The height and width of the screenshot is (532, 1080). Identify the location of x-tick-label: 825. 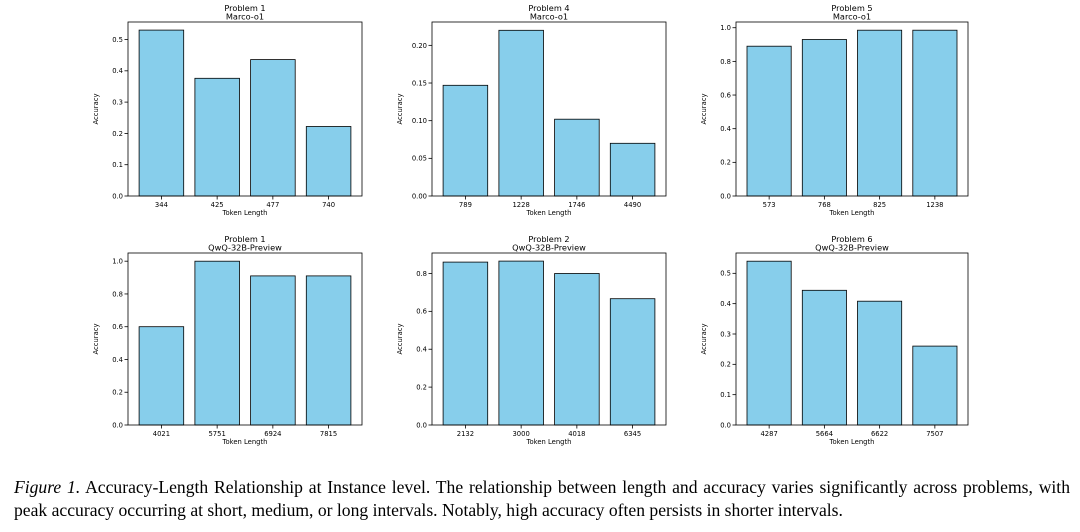
(879, 205).